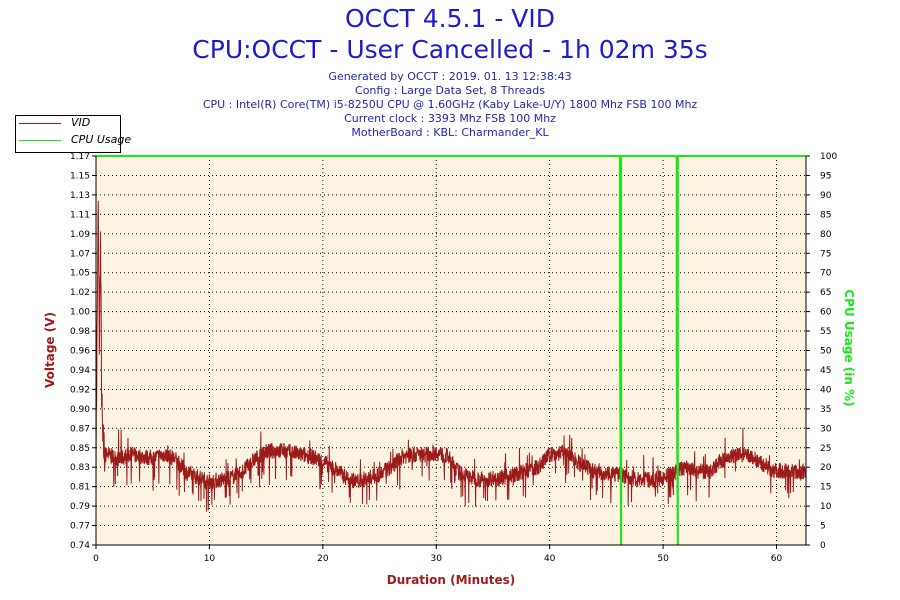 This screenshot has height=600, width=900. What do you see at coordinates (81, 122) in the screenshot?
I see `legend-label-vid: VID` at bounding box center [81, 122].